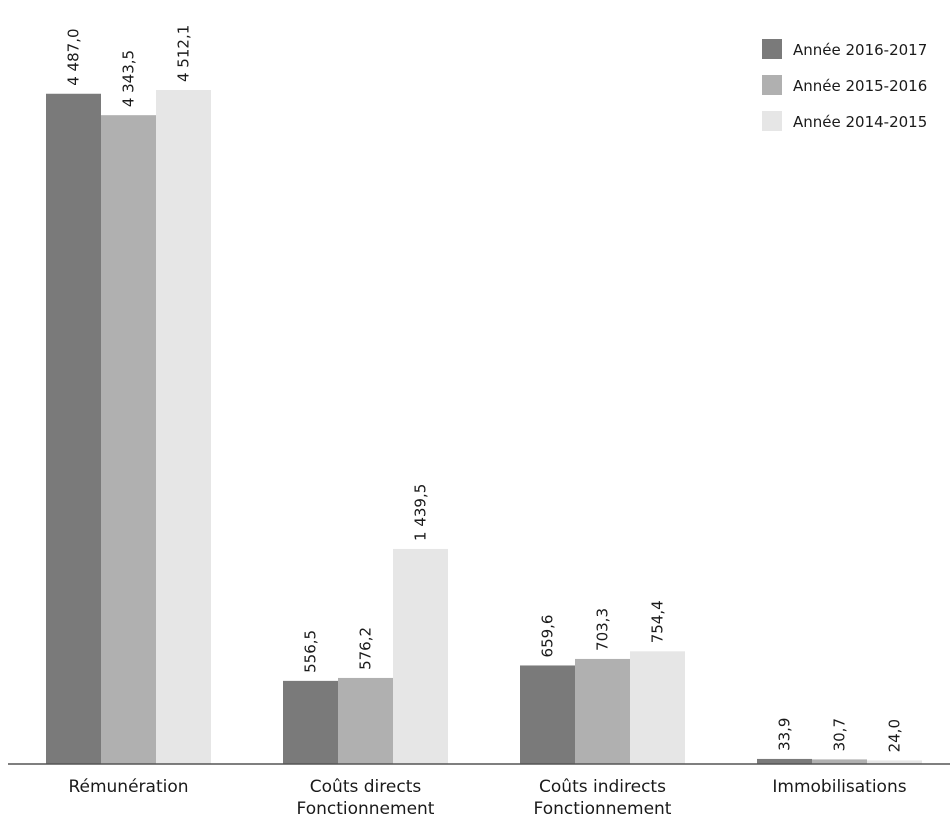 Image resolution: width=951 pixels, height=828 pixels. Describe the element at coordinates (860, 122) in the screenshot. I see `legend-label: Année 2014-2015` at that location.